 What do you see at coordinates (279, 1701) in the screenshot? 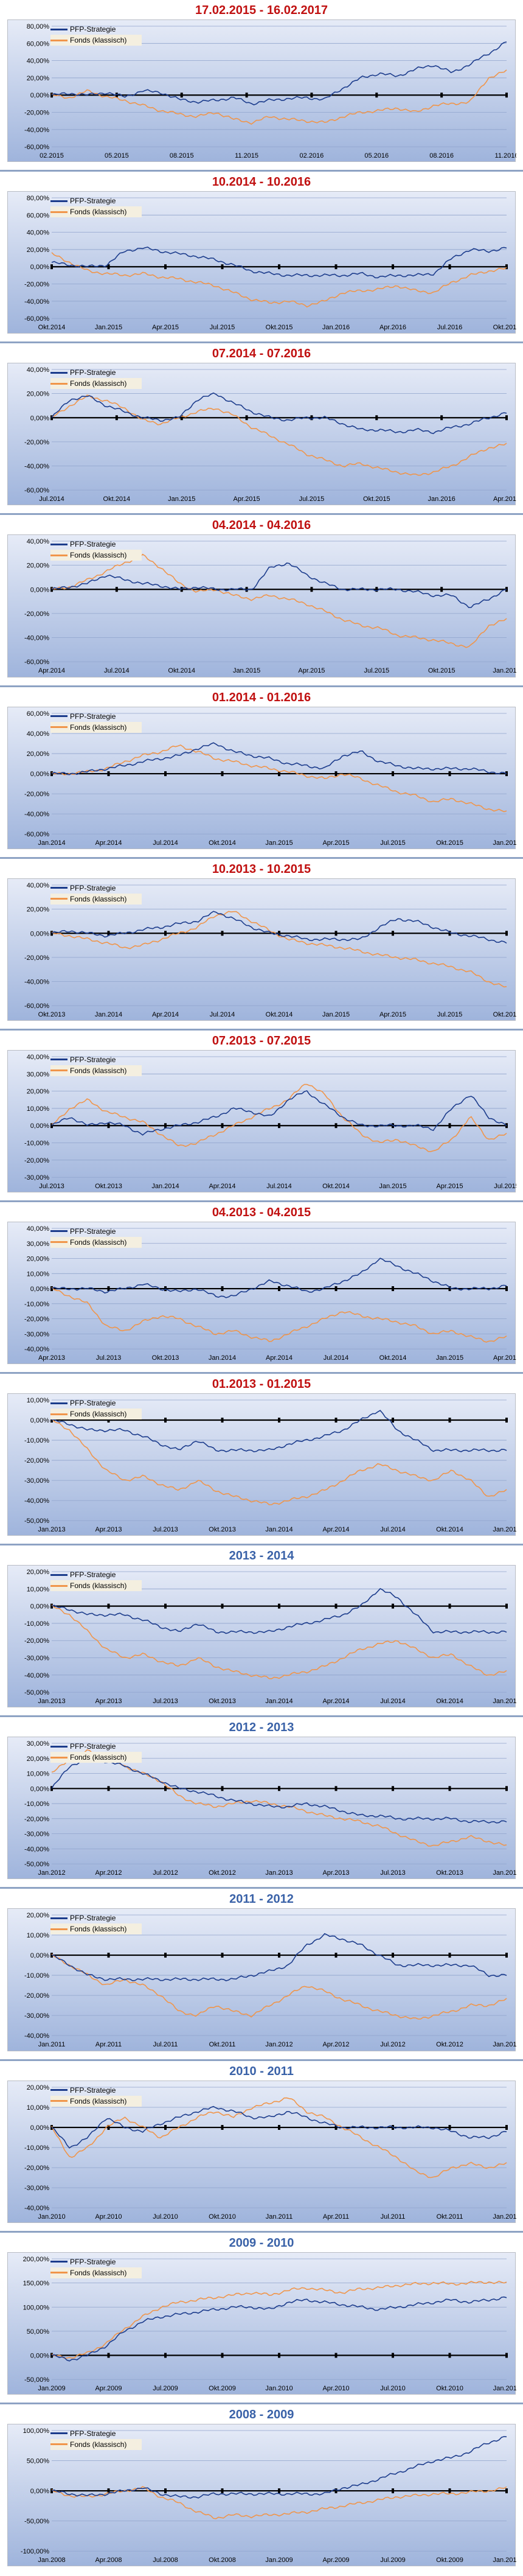
I see `x-tick-label: Jan.2014` at bounding box center [279, 1701].